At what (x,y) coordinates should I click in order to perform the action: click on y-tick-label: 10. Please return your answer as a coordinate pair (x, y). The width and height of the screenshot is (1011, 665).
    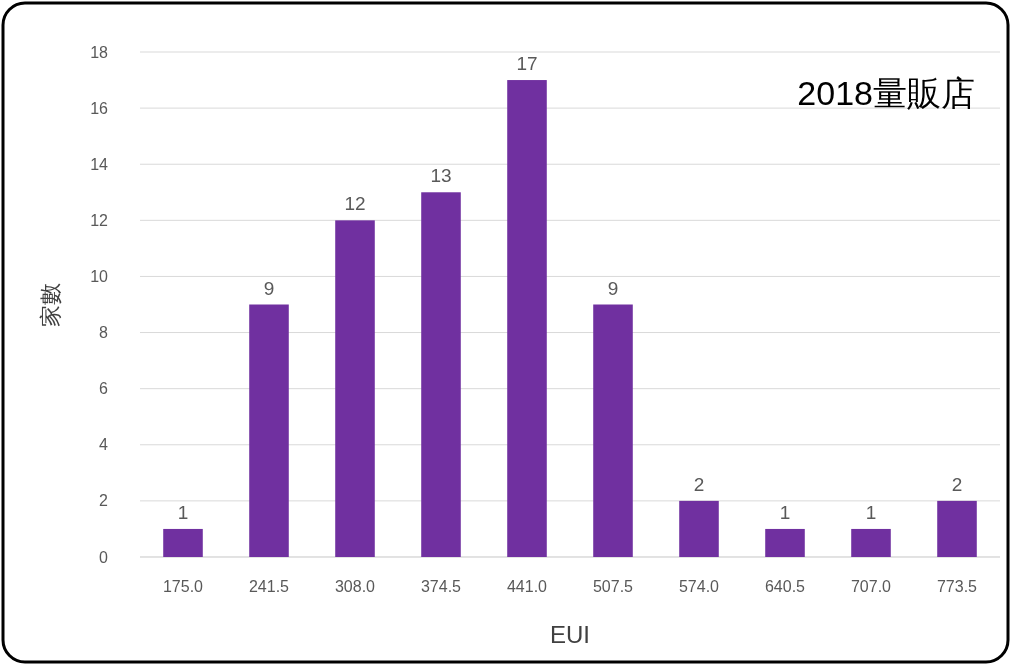
    Looking at the image, I should click on (99, 277).